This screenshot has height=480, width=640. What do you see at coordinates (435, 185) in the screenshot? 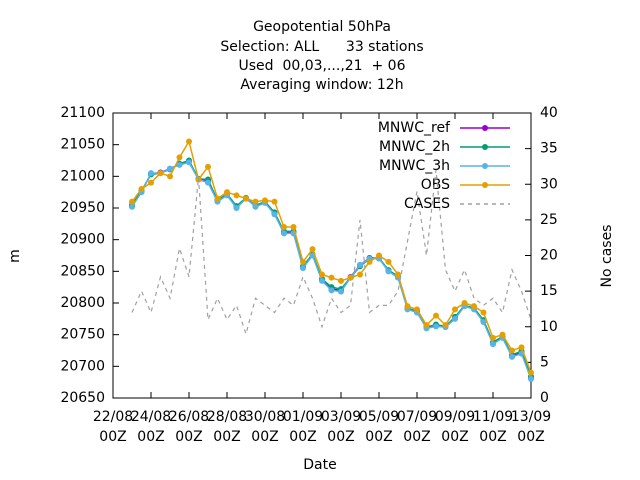
I see `legend-label: OBS` at bounding box center [435, 185].